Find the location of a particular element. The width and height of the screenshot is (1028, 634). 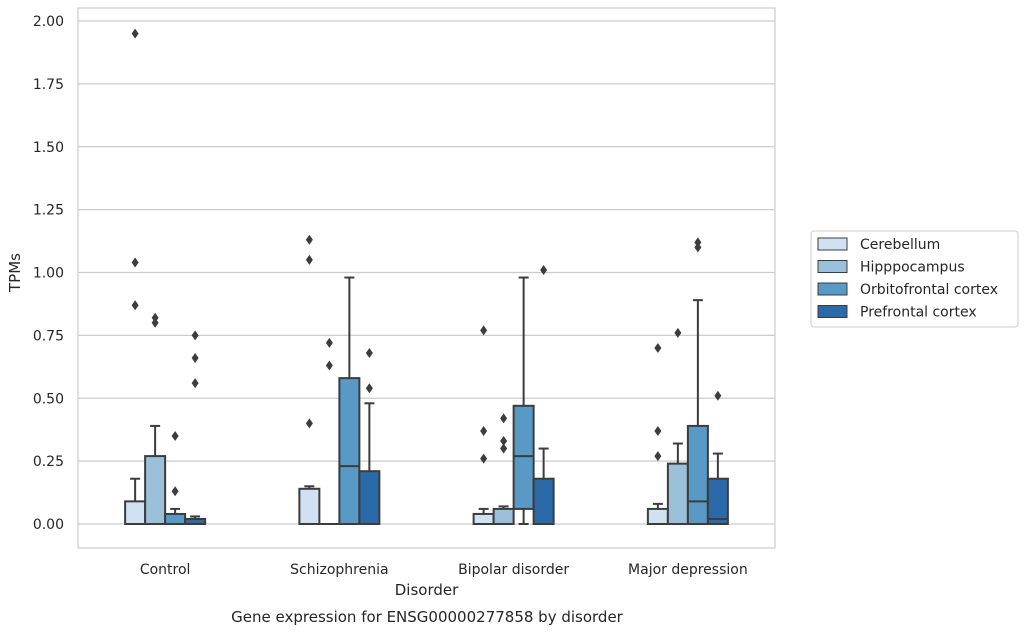

y-tick-label: 0.50 is located at coordinates (48, 399).